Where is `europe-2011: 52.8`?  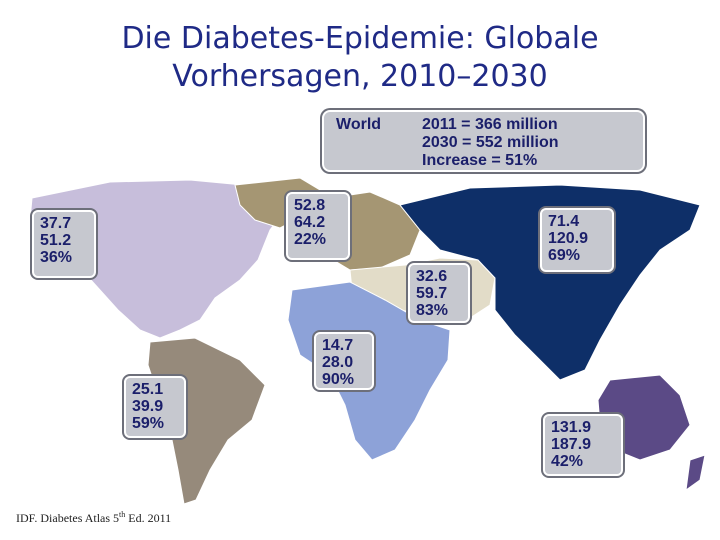 europe-2011: 52.8 is located at coordinates (310, 205).